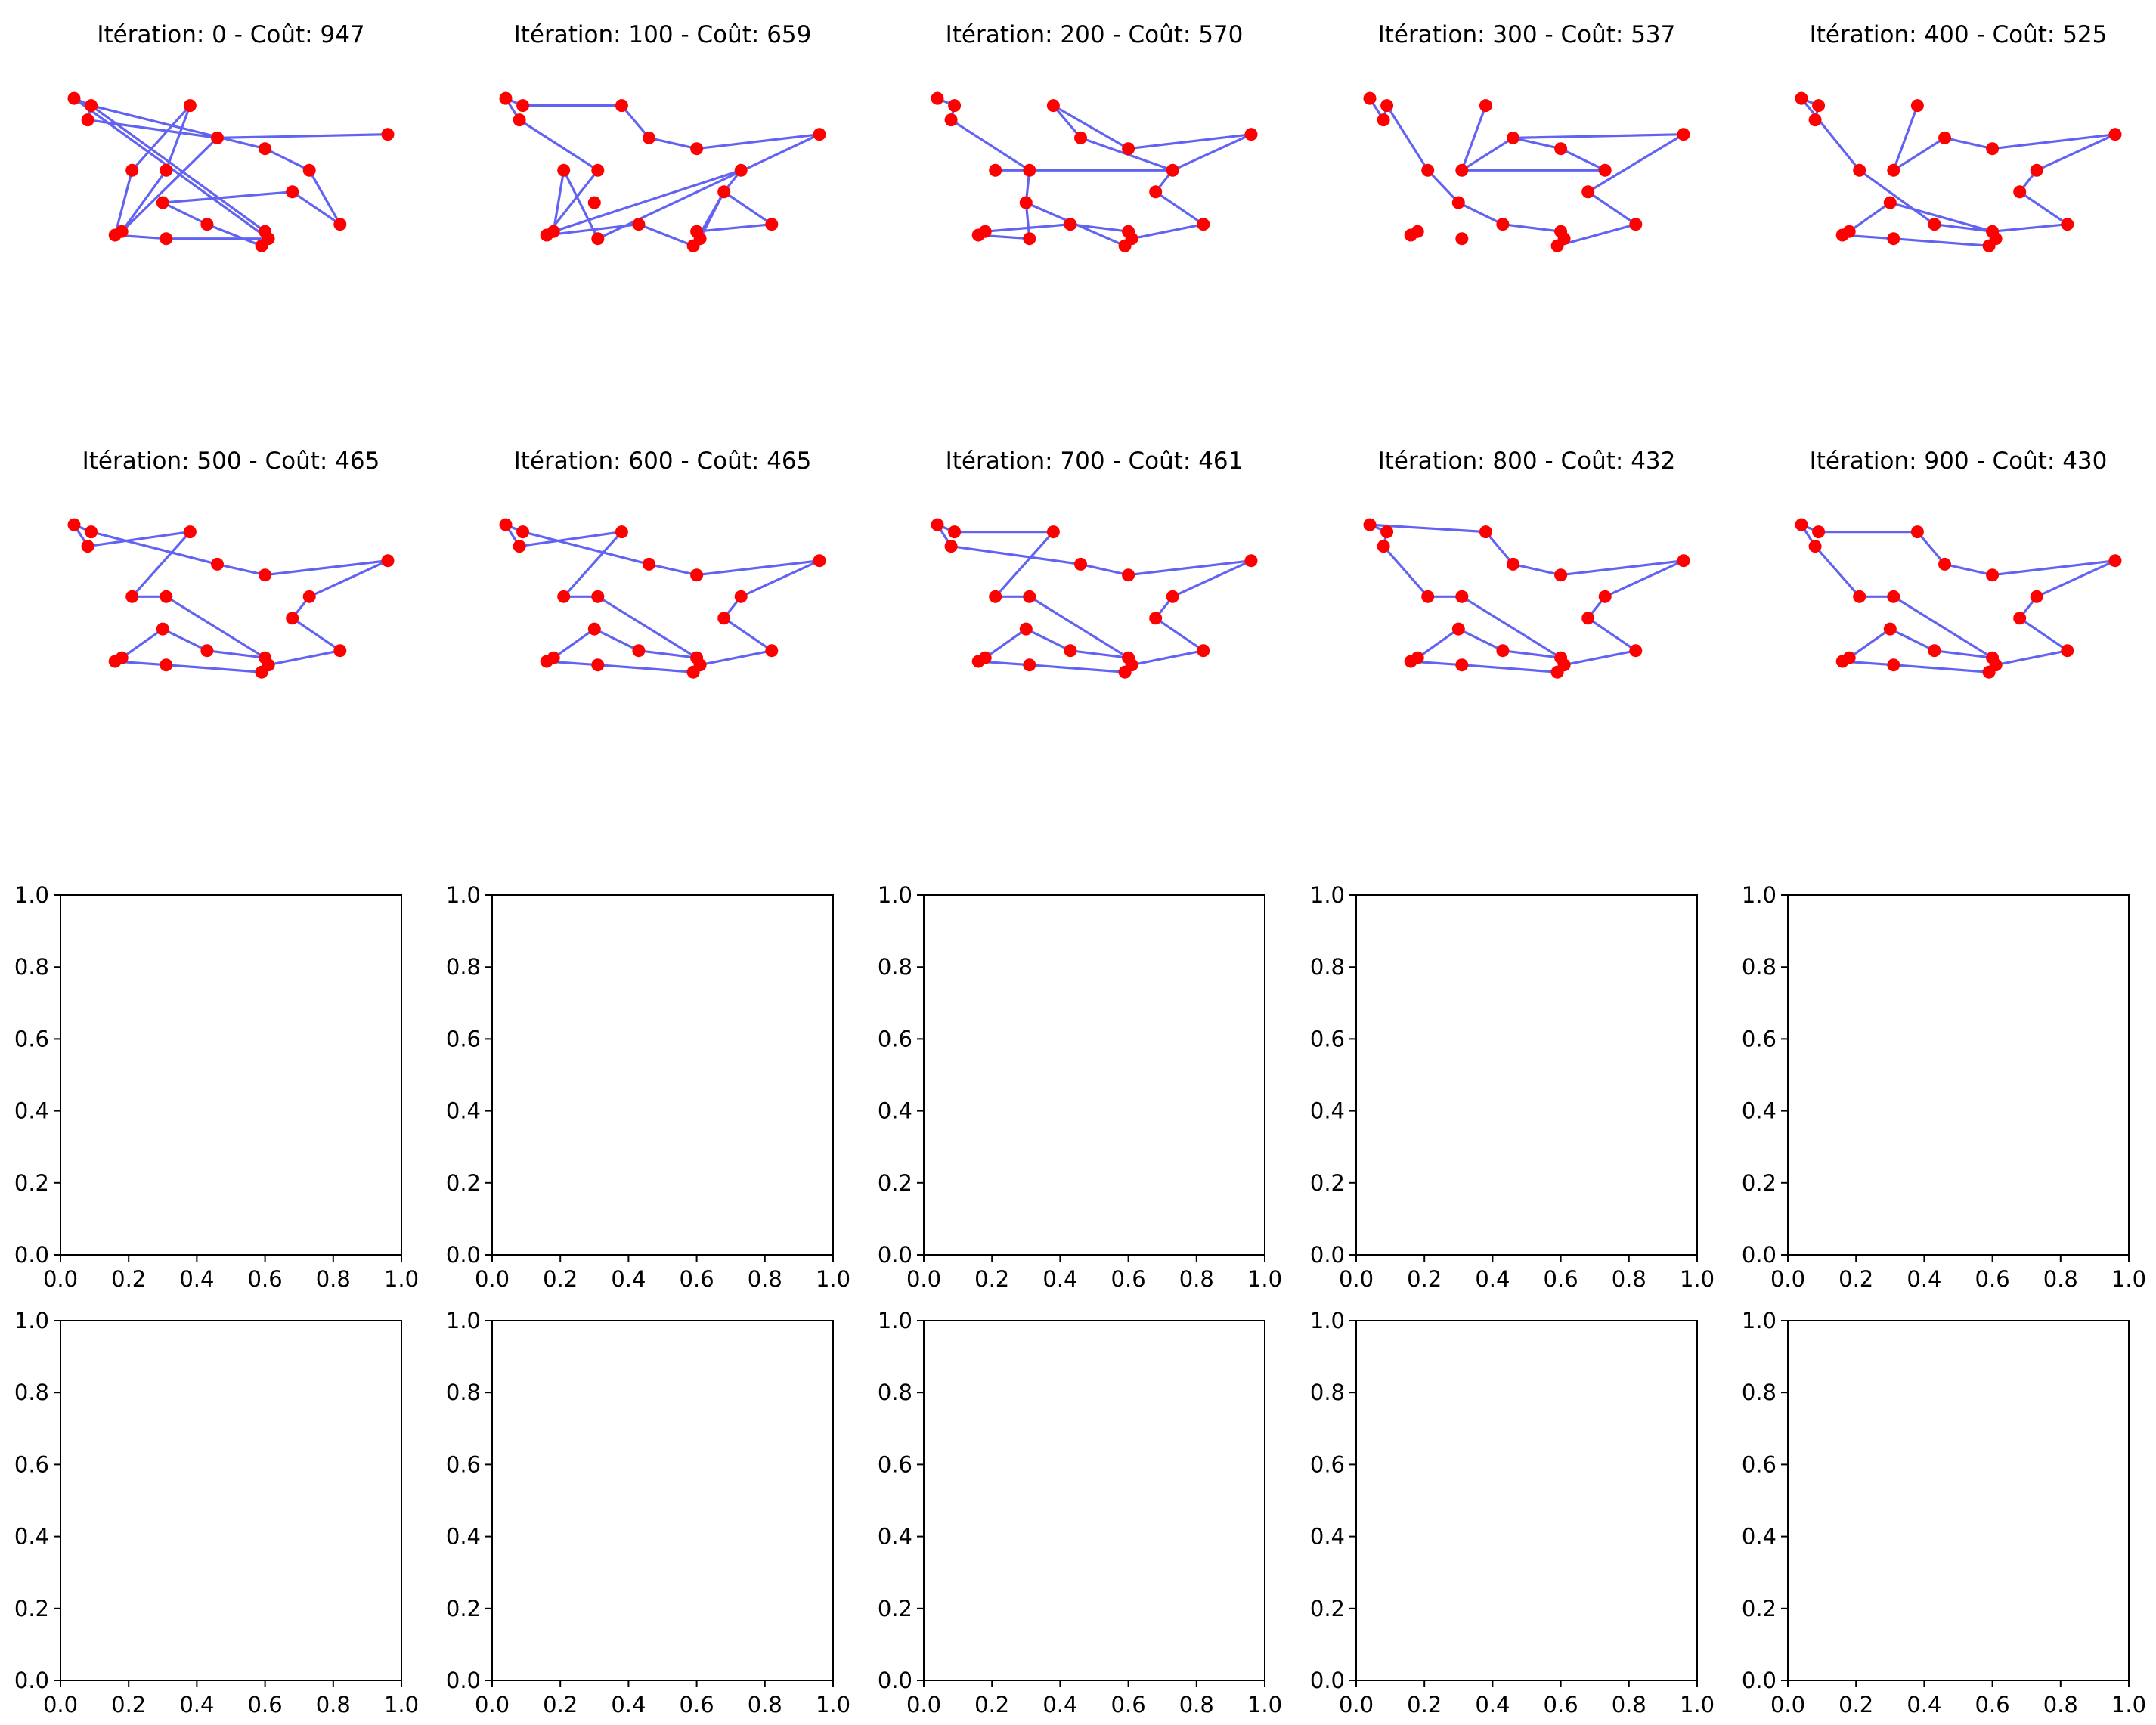 Image resolution: width=2156 pixels, height=1725 pixels. What do you see at coordinates (231, 136) in the screenshot?
I see `route-panel: Itération: 0 - Coût: 947` at bounding box center [231, 136].